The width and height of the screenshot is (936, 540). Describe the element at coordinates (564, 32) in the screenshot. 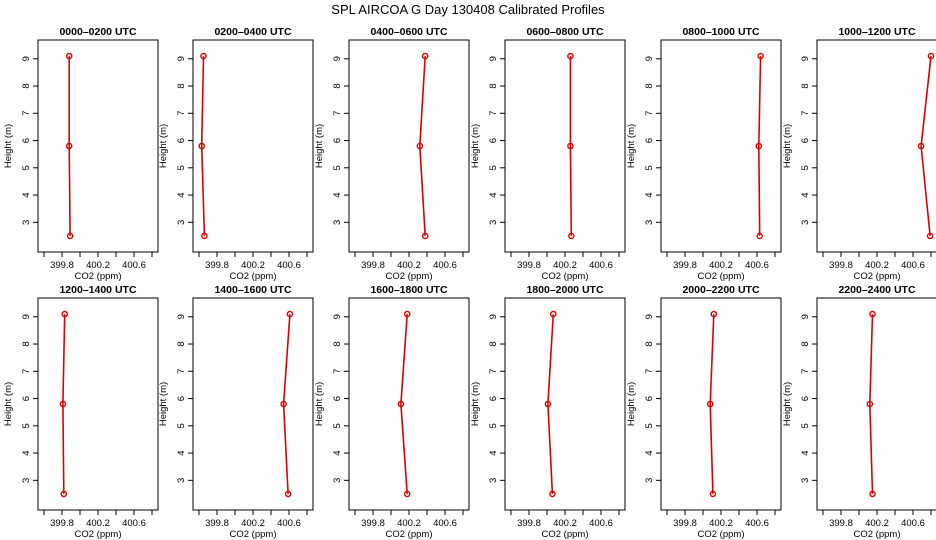

I see `panel-title: 0600–0800 UTC` at that location.